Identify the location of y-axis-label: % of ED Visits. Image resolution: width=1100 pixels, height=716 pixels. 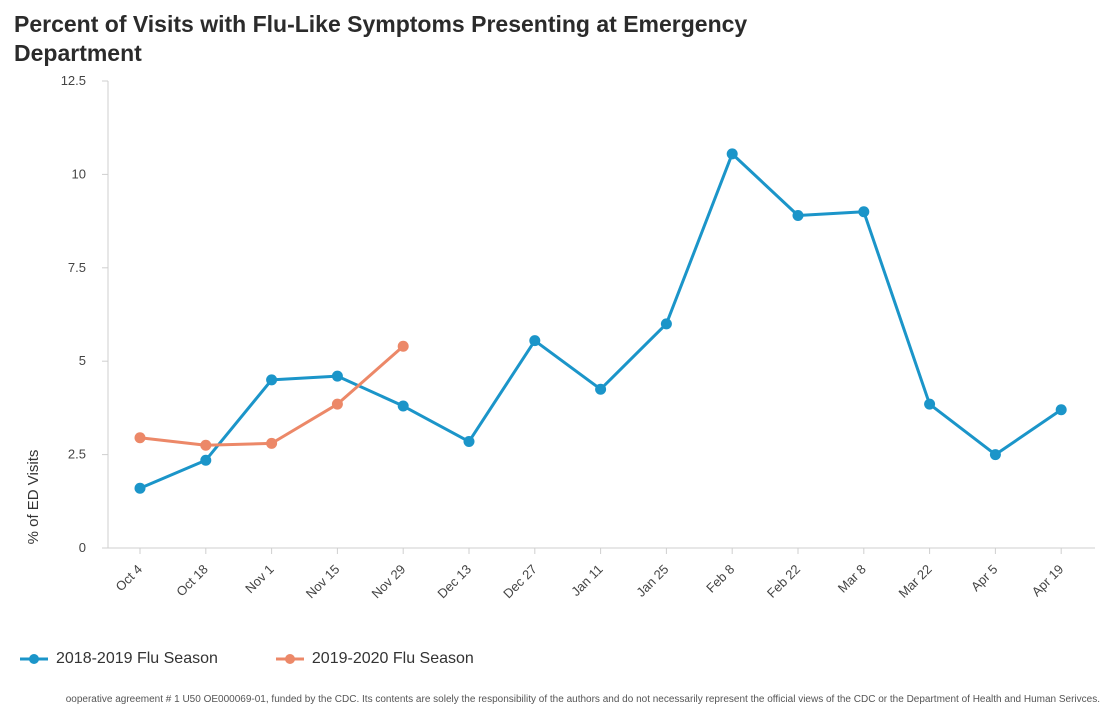
(33, 497).